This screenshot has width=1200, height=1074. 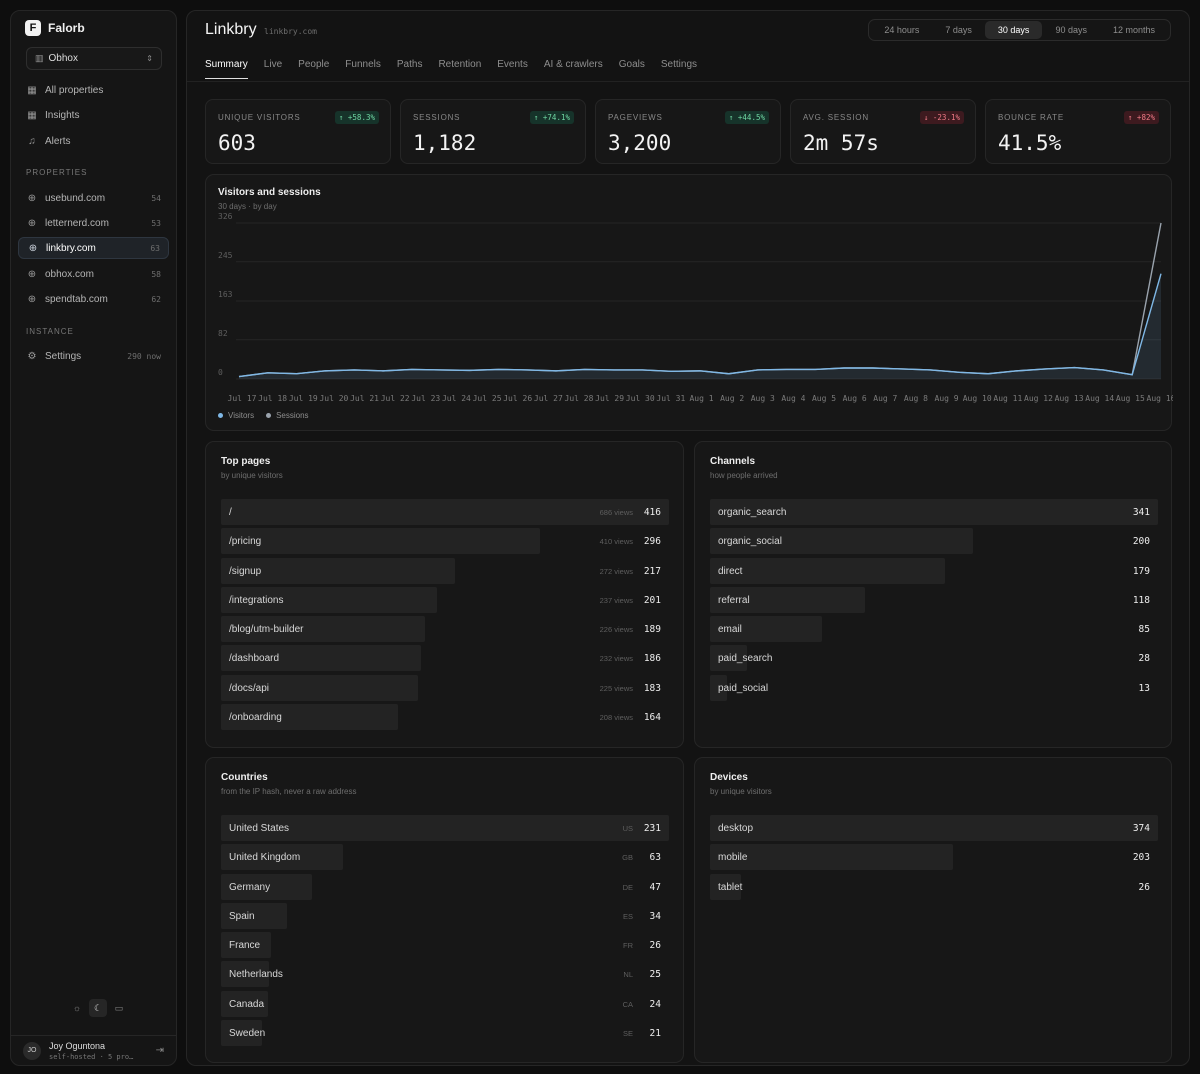 I want to click on x-tick-label: Jul 25, so click(x=487, y=398).